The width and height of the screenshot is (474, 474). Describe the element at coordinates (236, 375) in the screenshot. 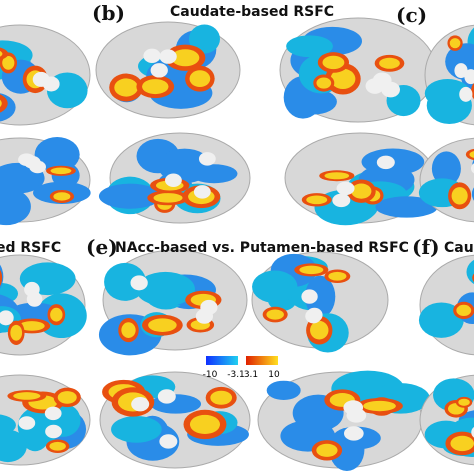

I see `colorbar-label: -3.1` at that location.